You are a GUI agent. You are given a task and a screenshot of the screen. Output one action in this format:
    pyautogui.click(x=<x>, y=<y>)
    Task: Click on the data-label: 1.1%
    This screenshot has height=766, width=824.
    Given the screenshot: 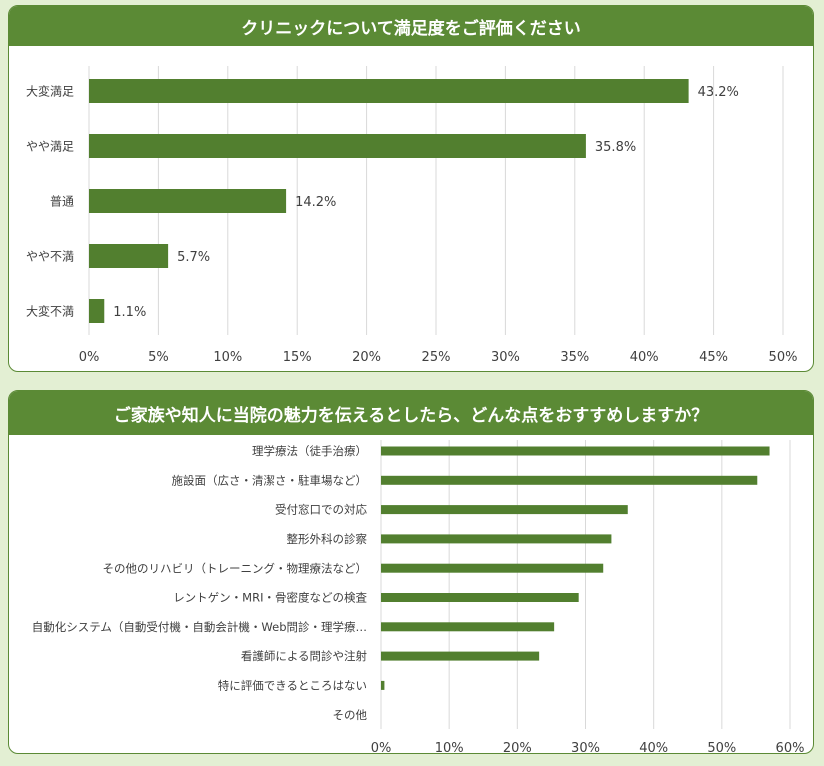 What is the action you would take?
    pyautogui.click(x=129, y=312)
    